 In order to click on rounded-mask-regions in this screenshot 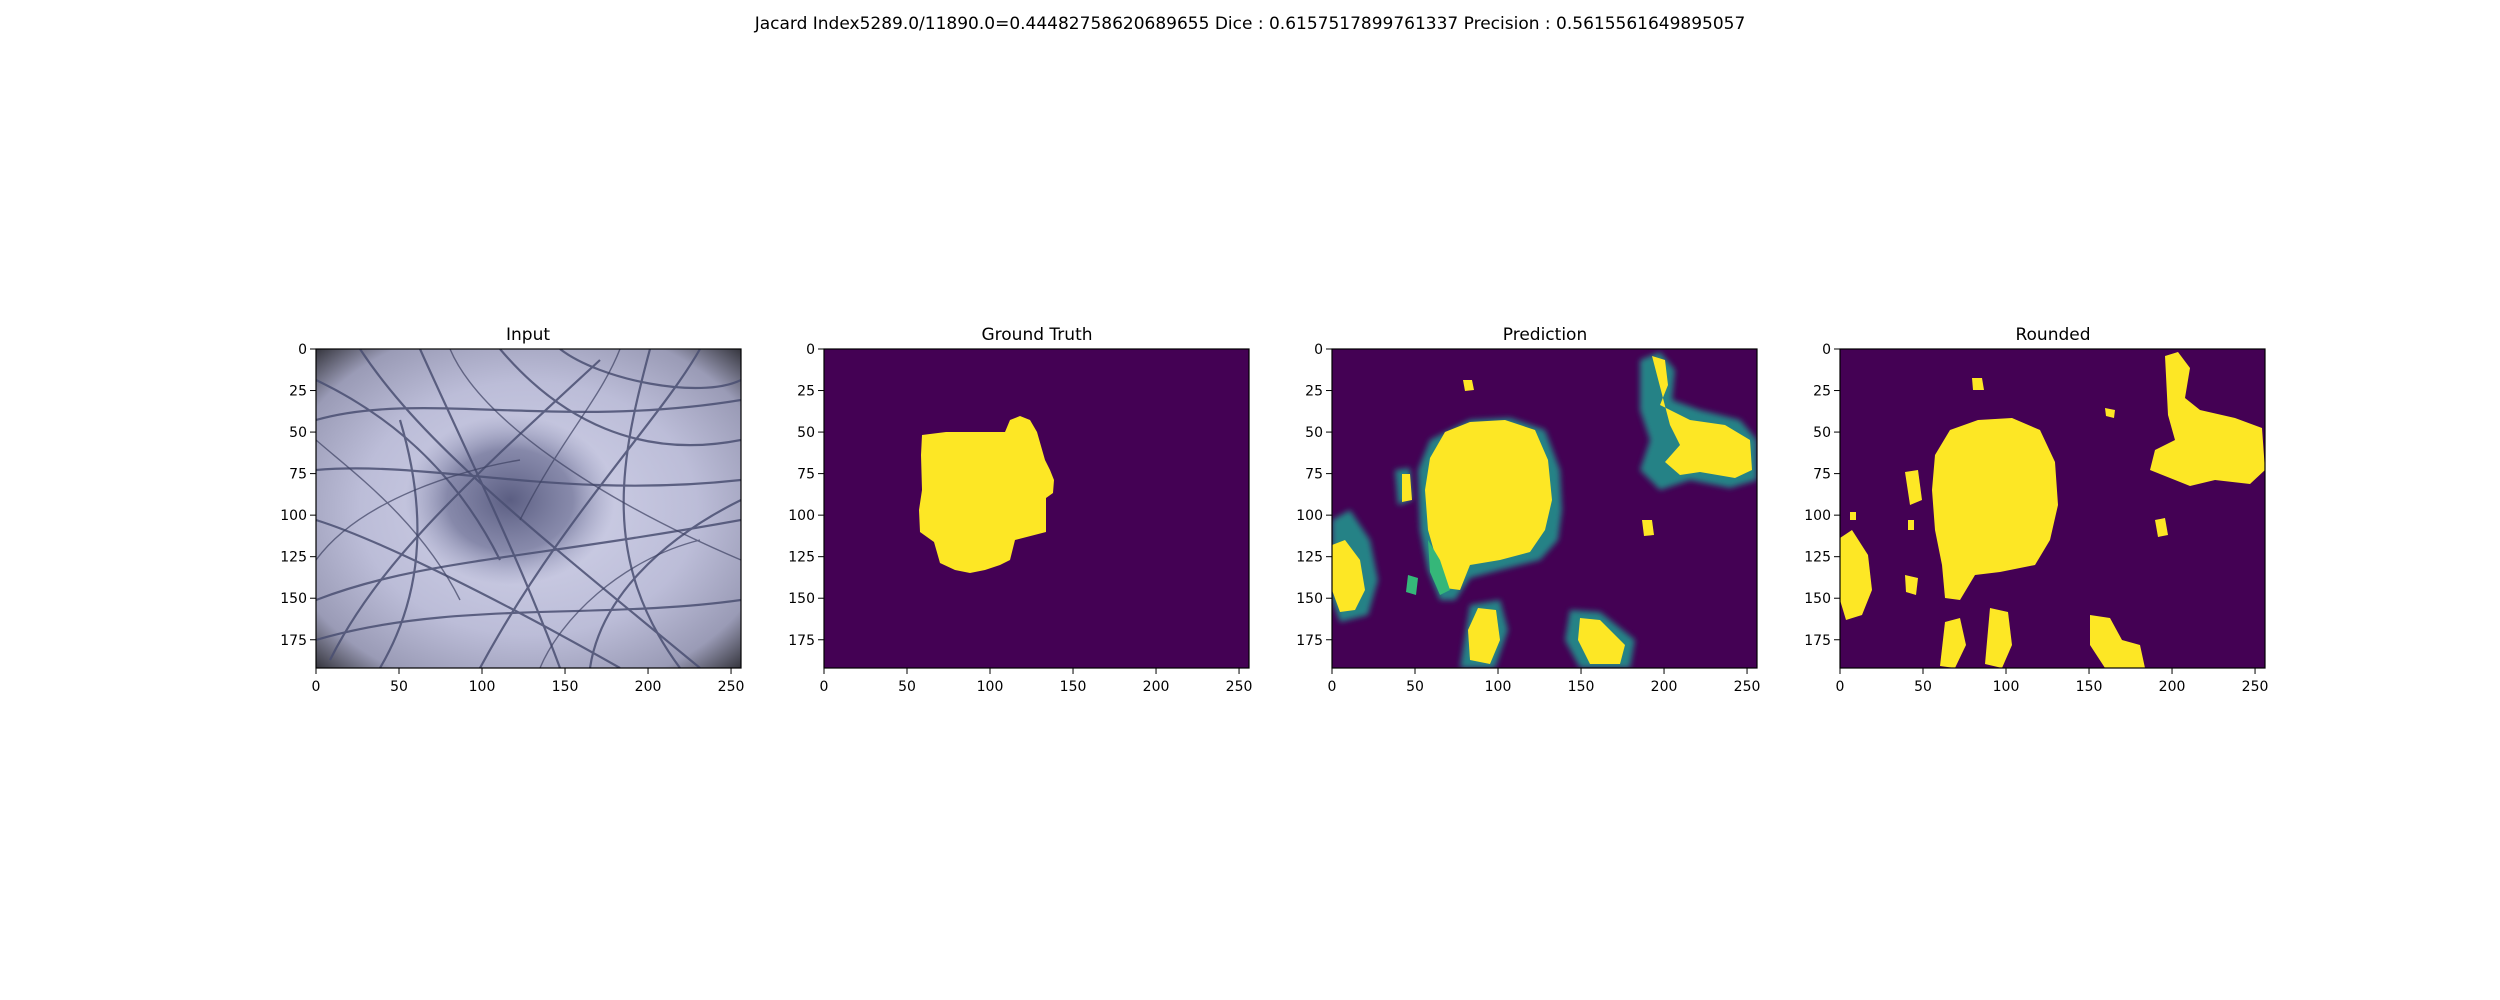, I will do `click(2052, 510)`.